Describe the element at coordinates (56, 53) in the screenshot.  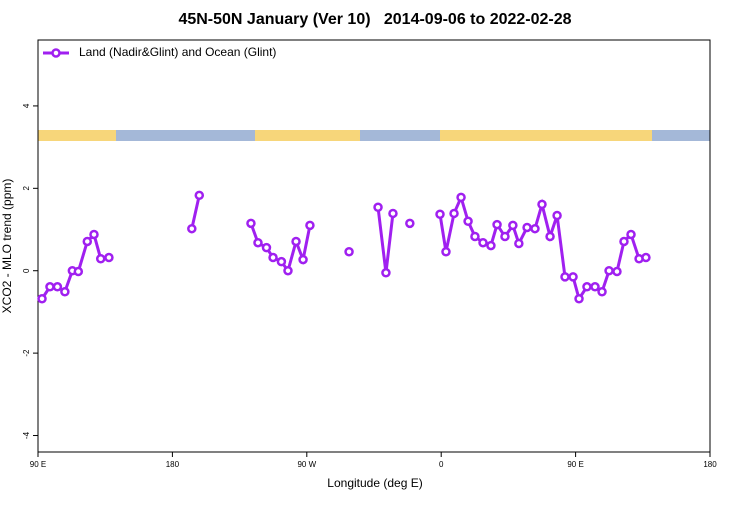
I see `legend-marker` at that location.